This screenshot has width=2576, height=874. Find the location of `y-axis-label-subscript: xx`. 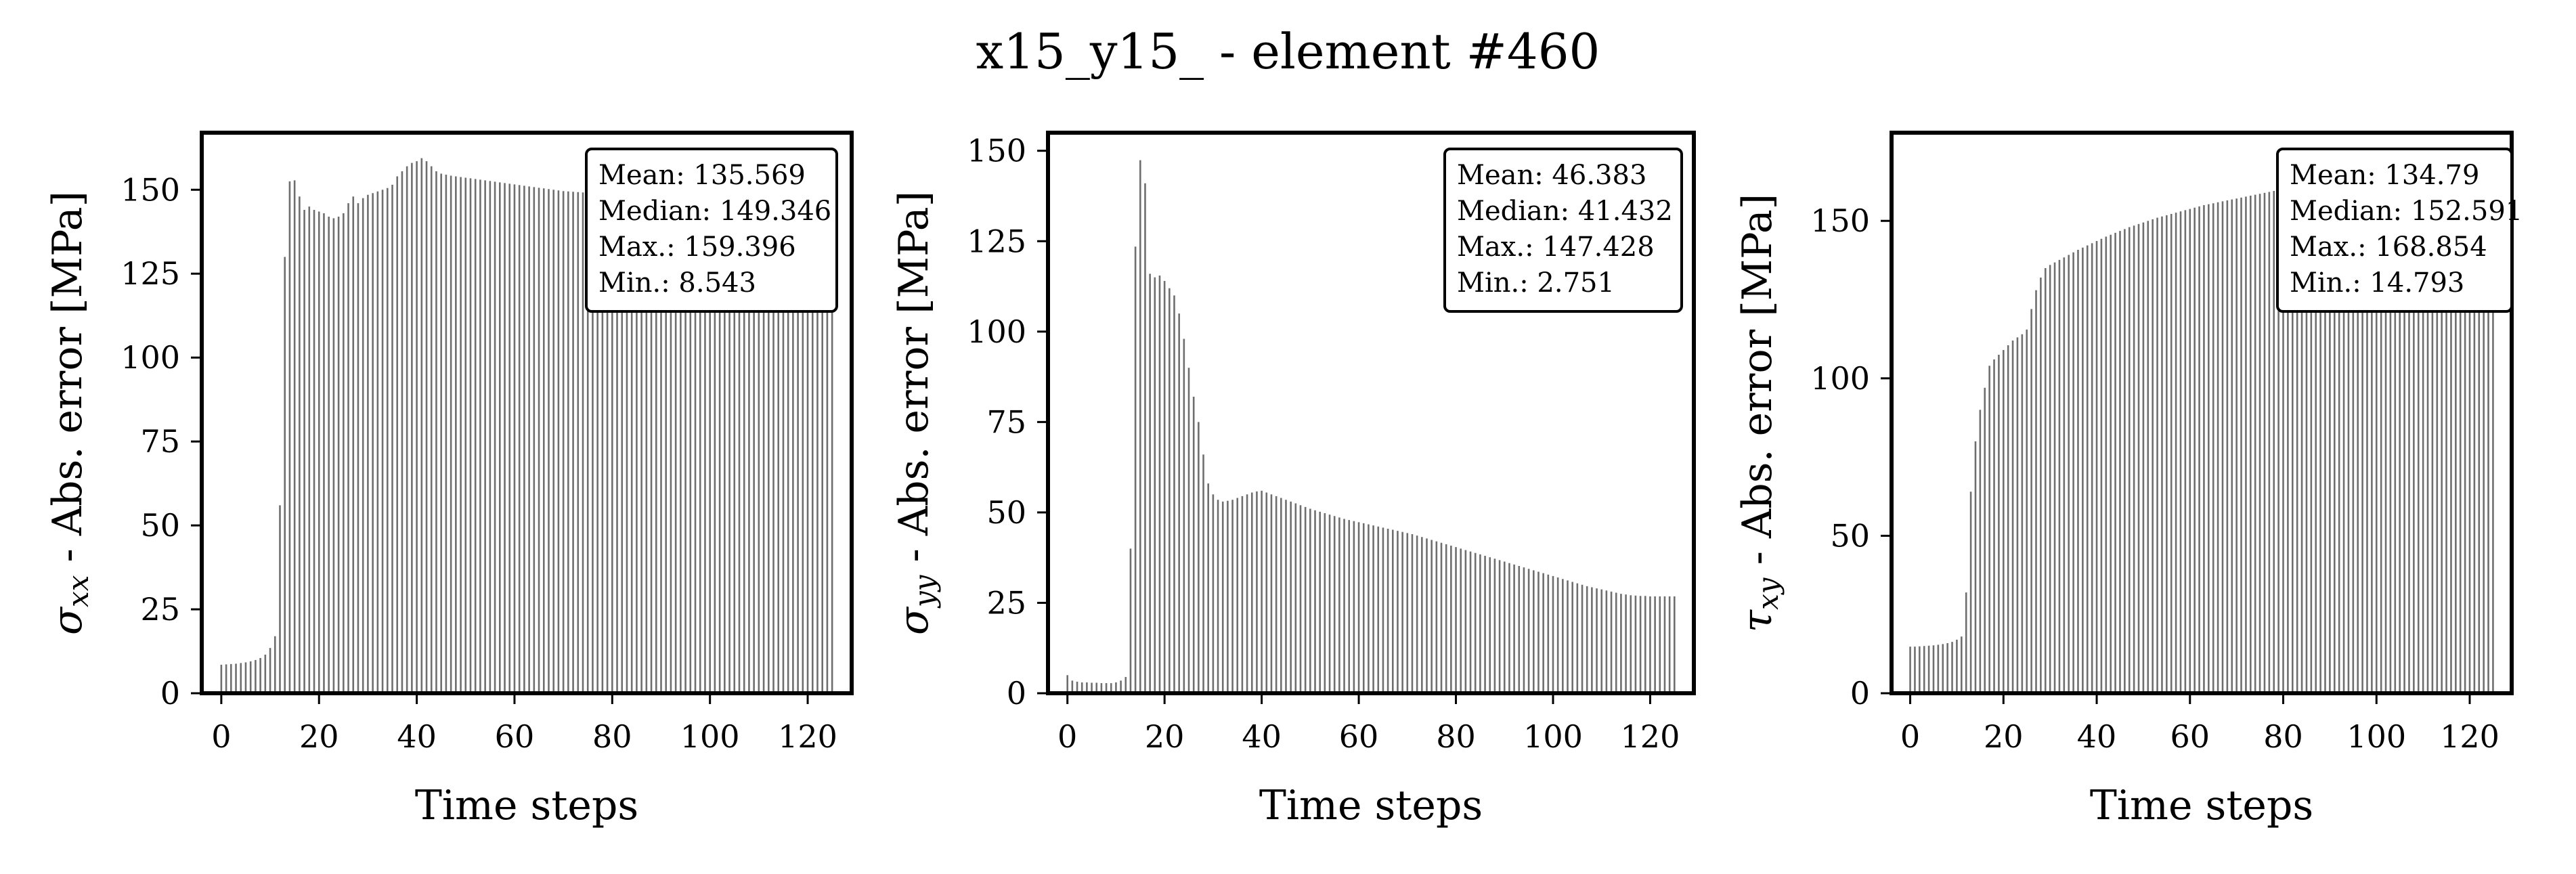

y-axis-label-subscript: xx is located at coordinates (78, 591).